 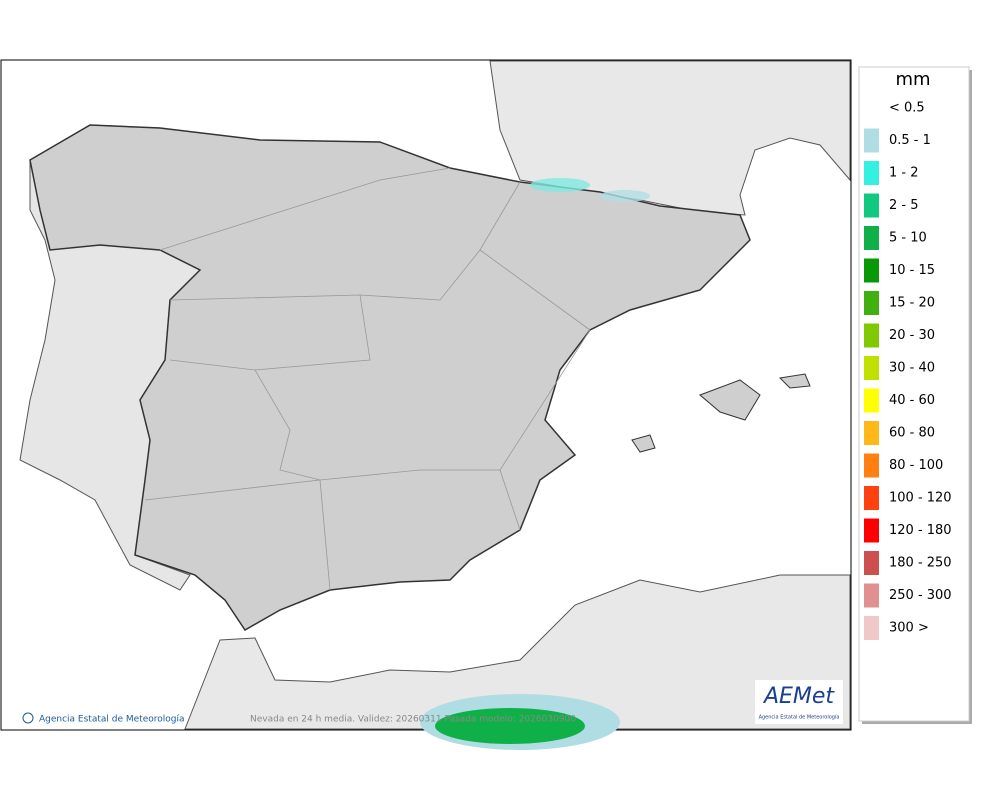 I want to click on legend-label: 0.5 - 1, so click(x=910, y=140).